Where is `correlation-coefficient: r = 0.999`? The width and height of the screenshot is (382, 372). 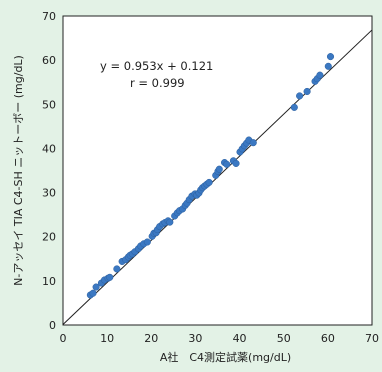 correlation-coefficient: r = 0.999 is located at coordinates (157, 83).